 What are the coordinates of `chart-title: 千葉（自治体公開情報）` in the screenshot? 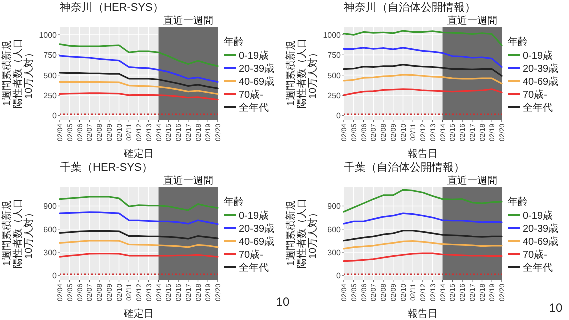 It's located at (404, 167).